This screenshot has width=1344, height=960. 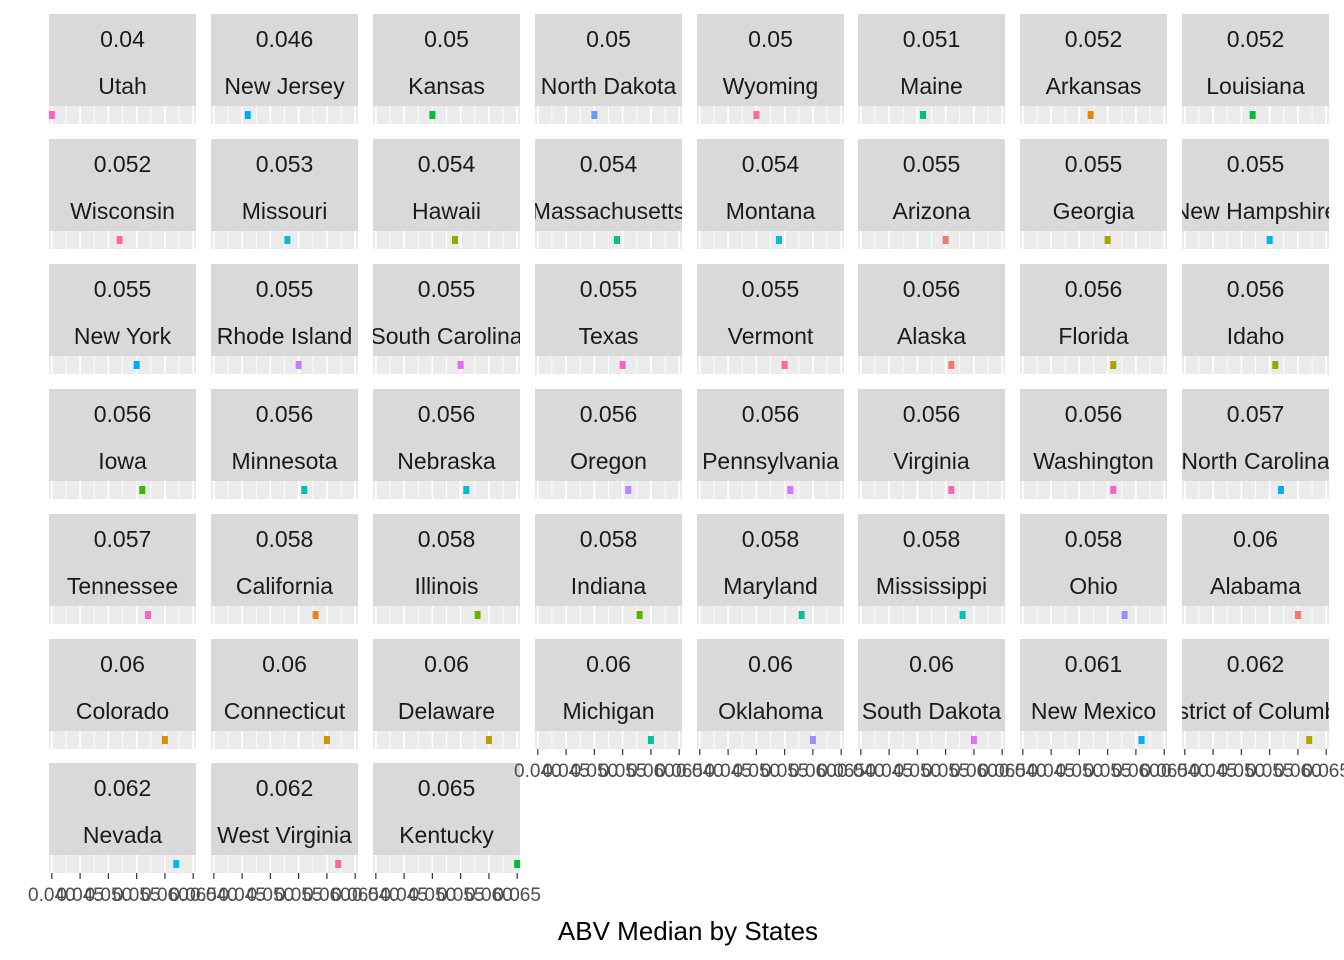 What do you see at coordinates (446, 711) in the screenshot?
I see `facet-strip-state: Delaware` at bounding box center [446, 711].